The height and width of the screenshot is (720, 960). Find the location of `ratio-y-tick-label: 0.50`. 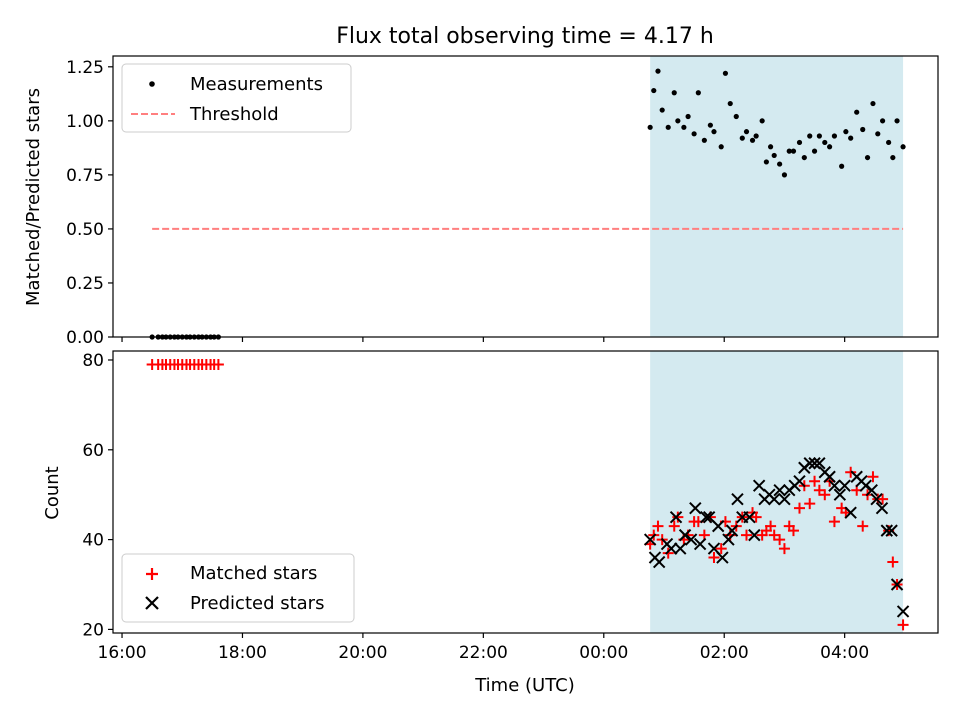

ratio-y-tick-label: 0.50 is located at coordinates (85, 230).